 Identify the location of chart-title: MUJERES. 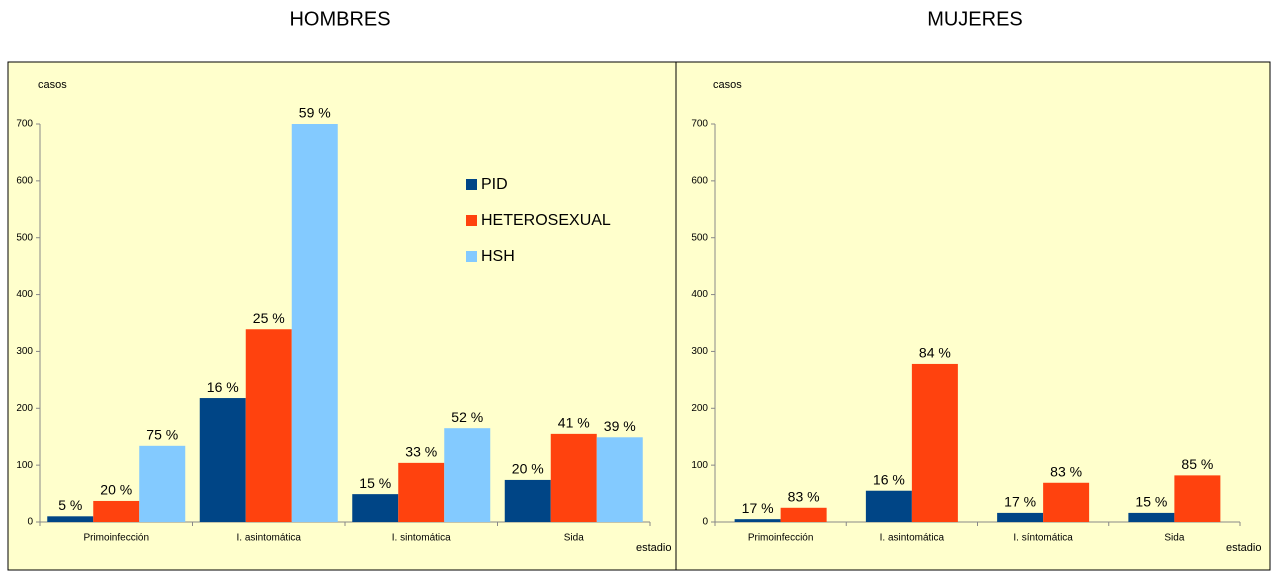
(975, 19).